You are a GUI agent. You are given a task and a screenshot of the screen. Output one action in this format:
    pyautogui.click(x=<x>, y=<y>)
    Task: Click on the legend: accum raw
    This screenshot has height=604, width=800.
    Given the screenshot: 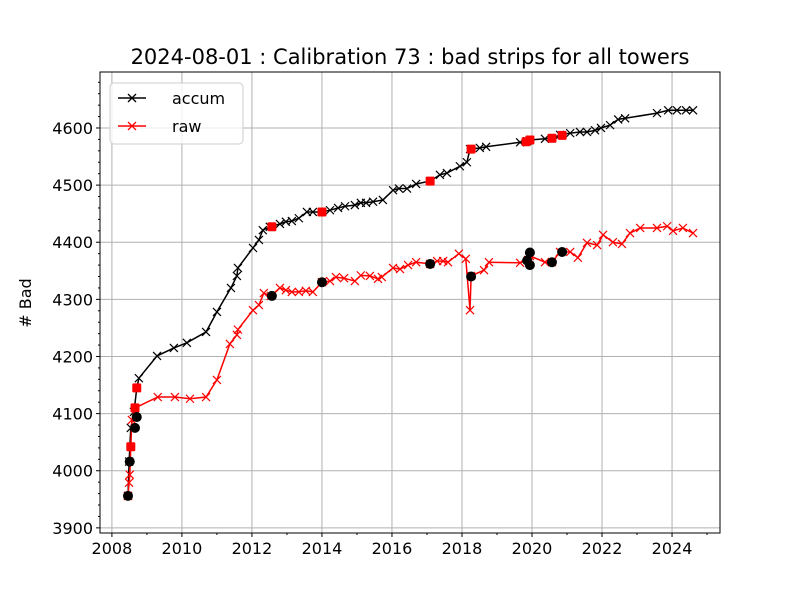 What is the action you would take?
    pyautogui.click(x=176, y=113)
    